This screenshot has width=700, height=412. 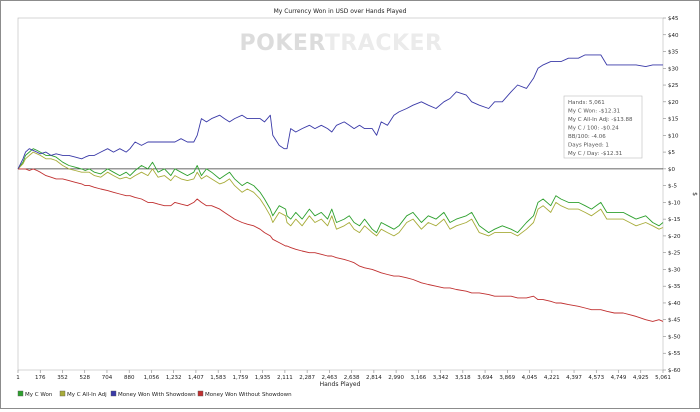 I want to click on y-tick-label: $-5, so click(x=672, y=187).